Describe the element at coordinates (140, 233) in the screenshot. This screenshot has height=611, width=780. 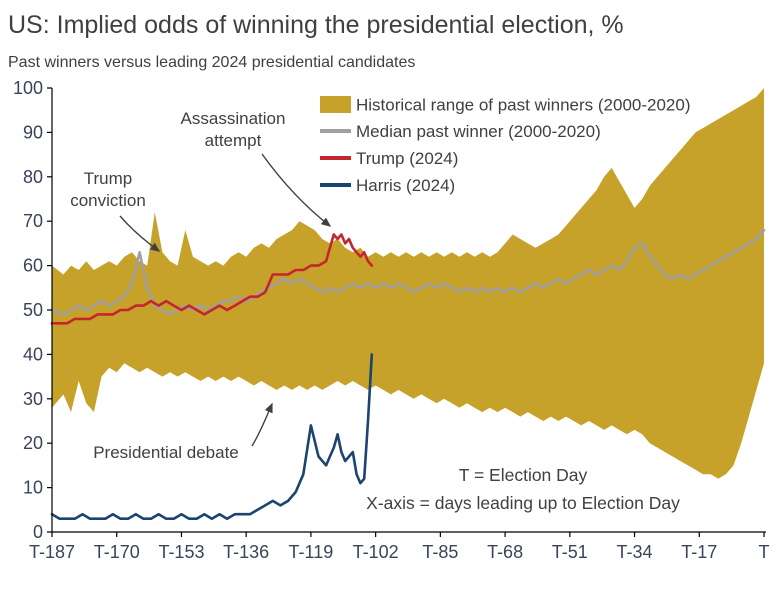
I see `conviction-arrow` at that location.